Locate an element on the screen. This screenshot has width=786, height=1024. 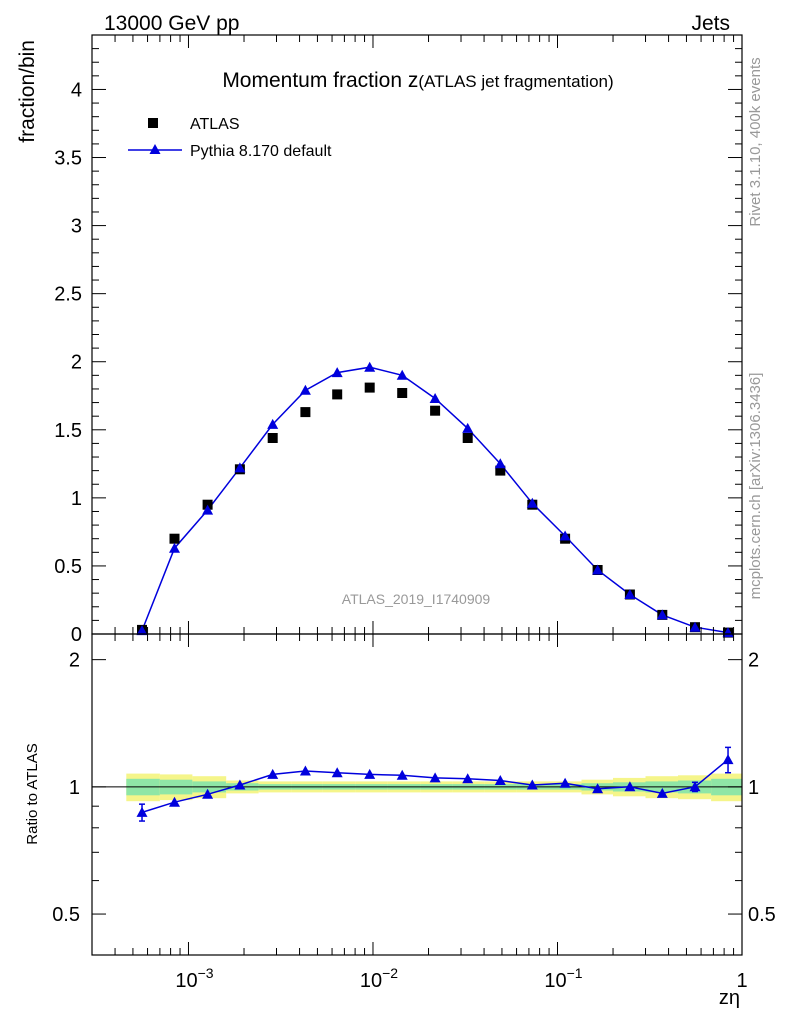
ratio-y-tick-label: 2 is located at coordinates (74, 661).